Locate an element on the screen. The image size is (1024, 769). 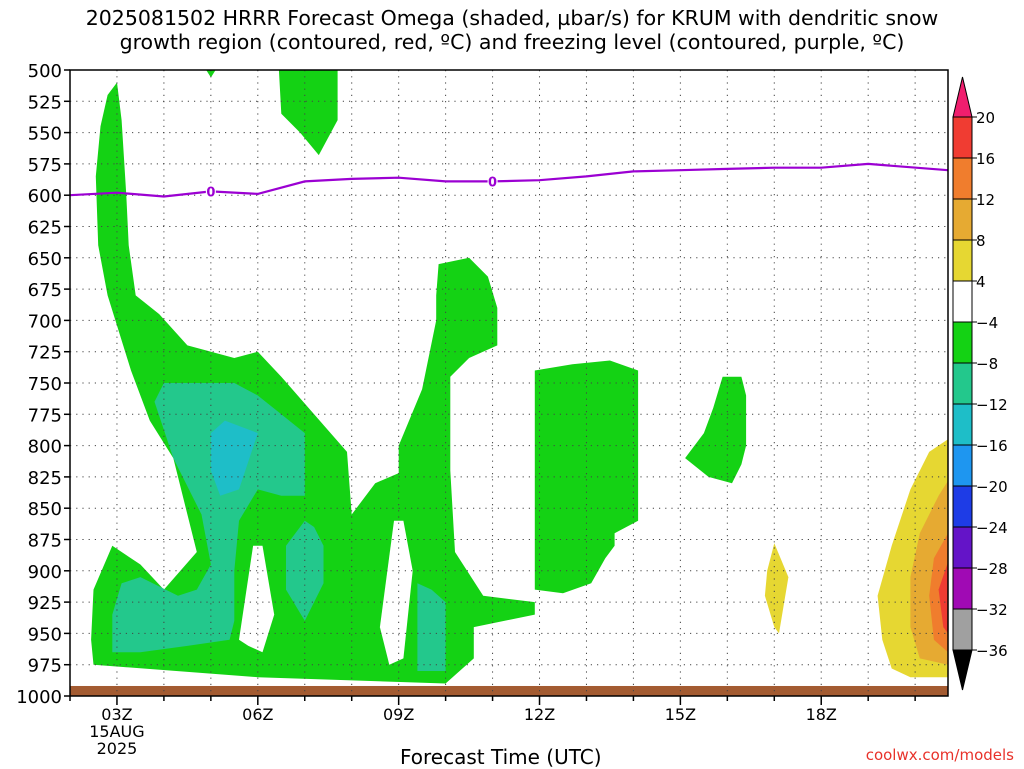
colorbar-label: −24 is located at coordinates (992, 528).